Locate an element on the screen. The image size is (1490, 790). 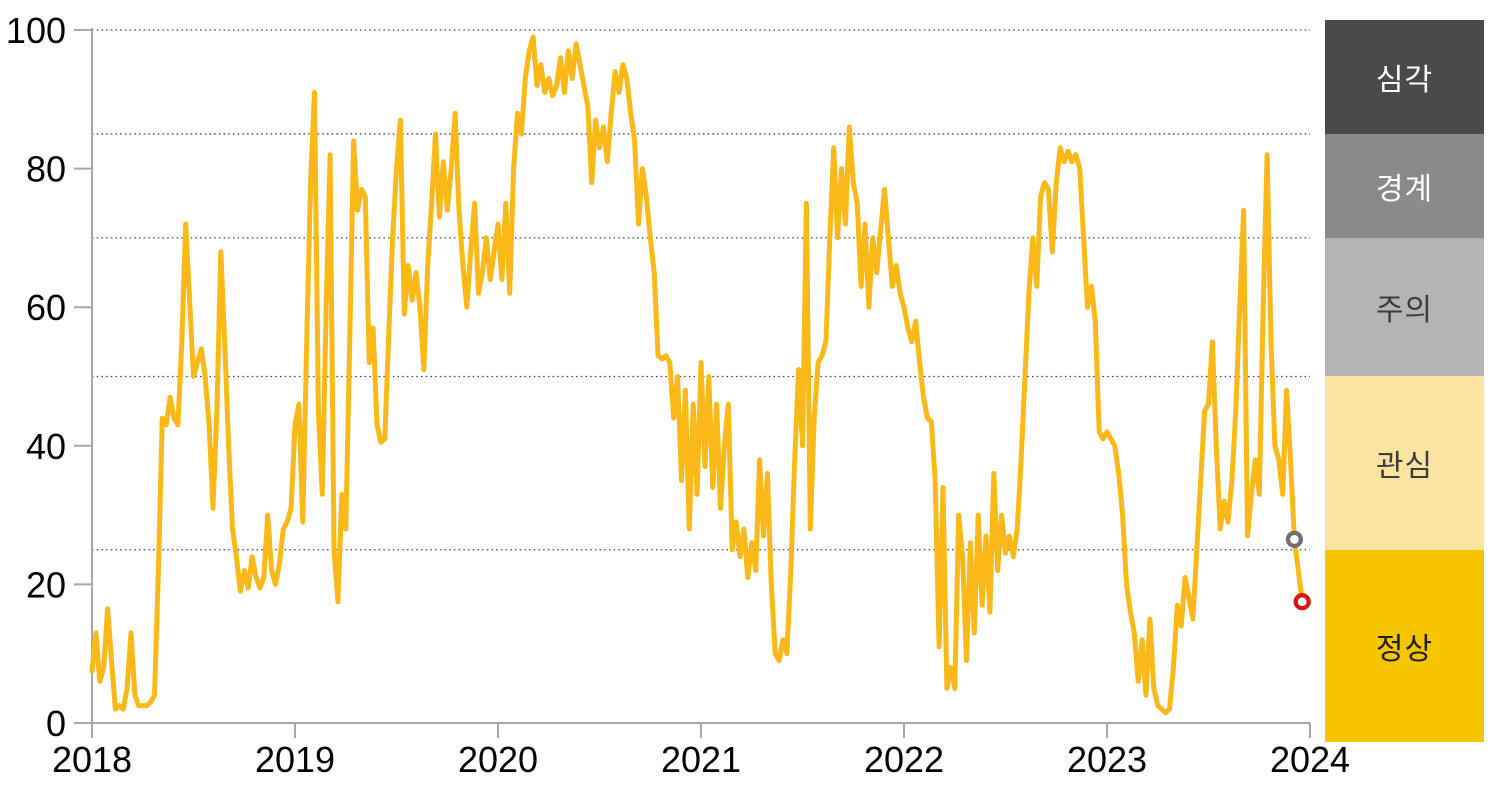
legend-band-정상: 정상 is located at coordinates (1404, 645).